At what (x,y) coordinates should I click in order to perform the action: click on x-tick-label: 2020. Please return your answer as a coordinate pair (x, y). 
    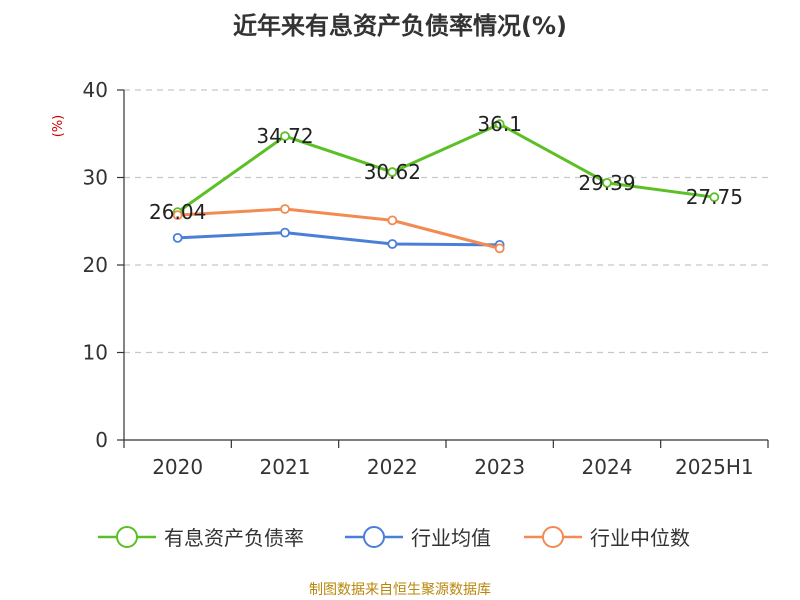
    Looking at the image, I should click on (177, 467).